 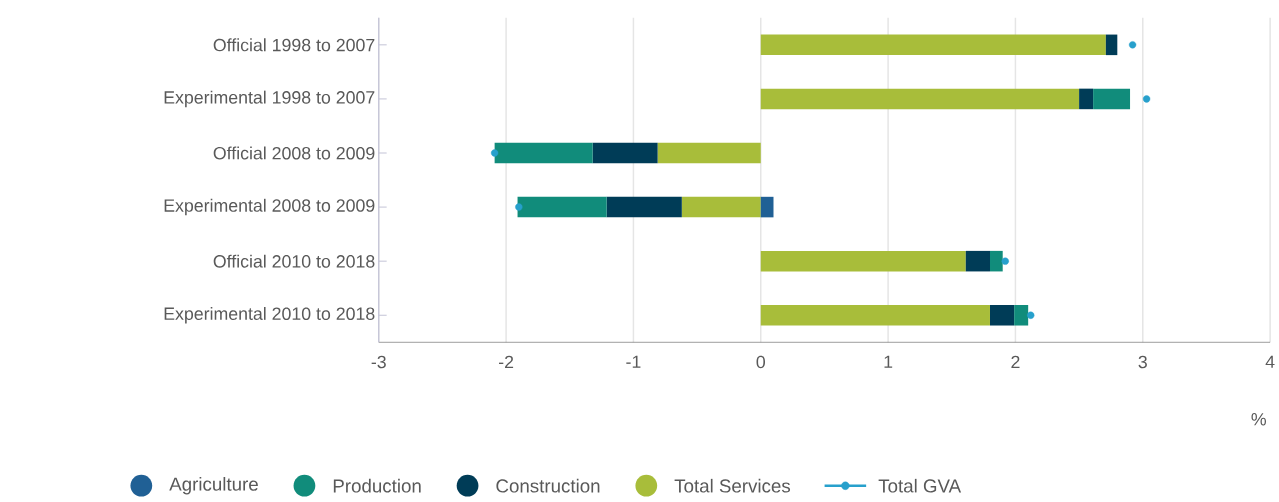 What do you see at coordinates (1259, 419) in the screenshot?
I see `x-axis-title: %` at bounding box center [1259, 419].